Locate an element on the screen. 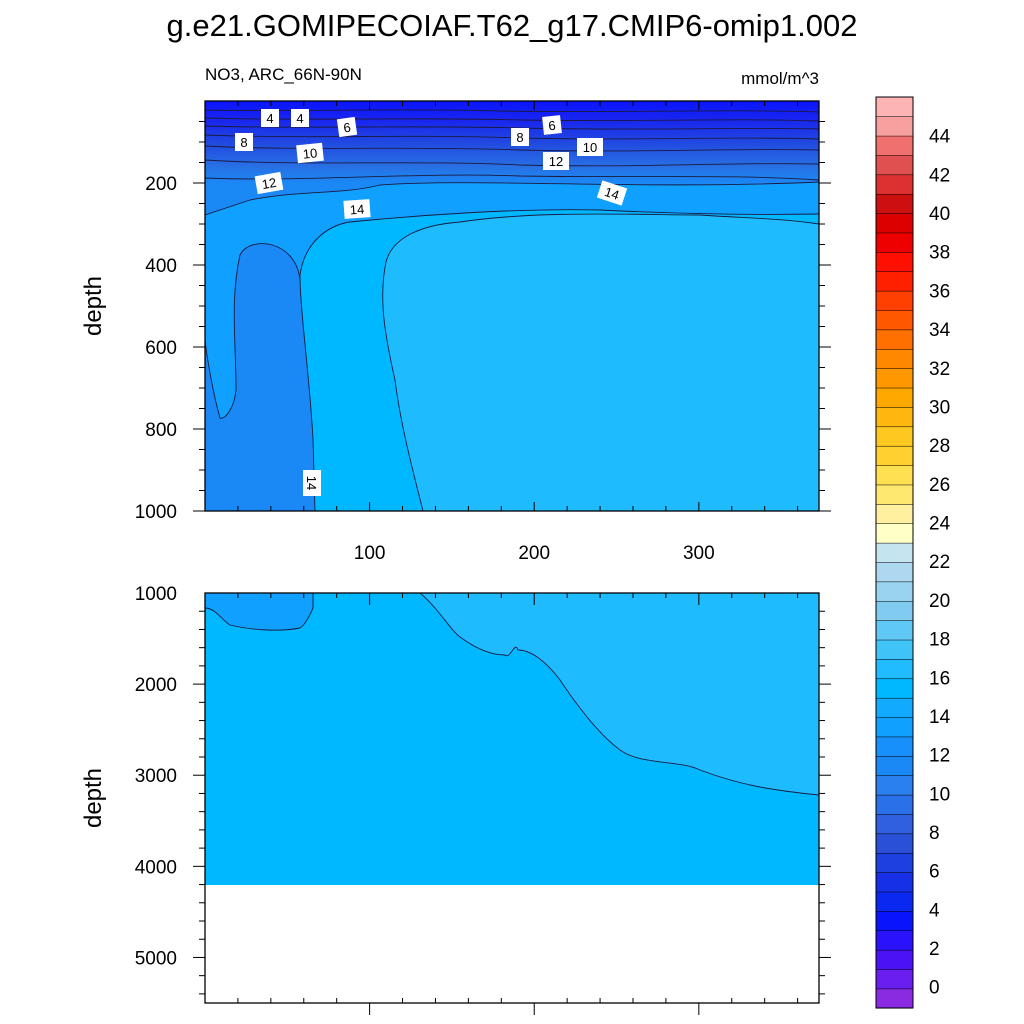 This screenshot has width=1024, height=1024. top-y-tick-label: 200 is located at coordinates (161, 184).